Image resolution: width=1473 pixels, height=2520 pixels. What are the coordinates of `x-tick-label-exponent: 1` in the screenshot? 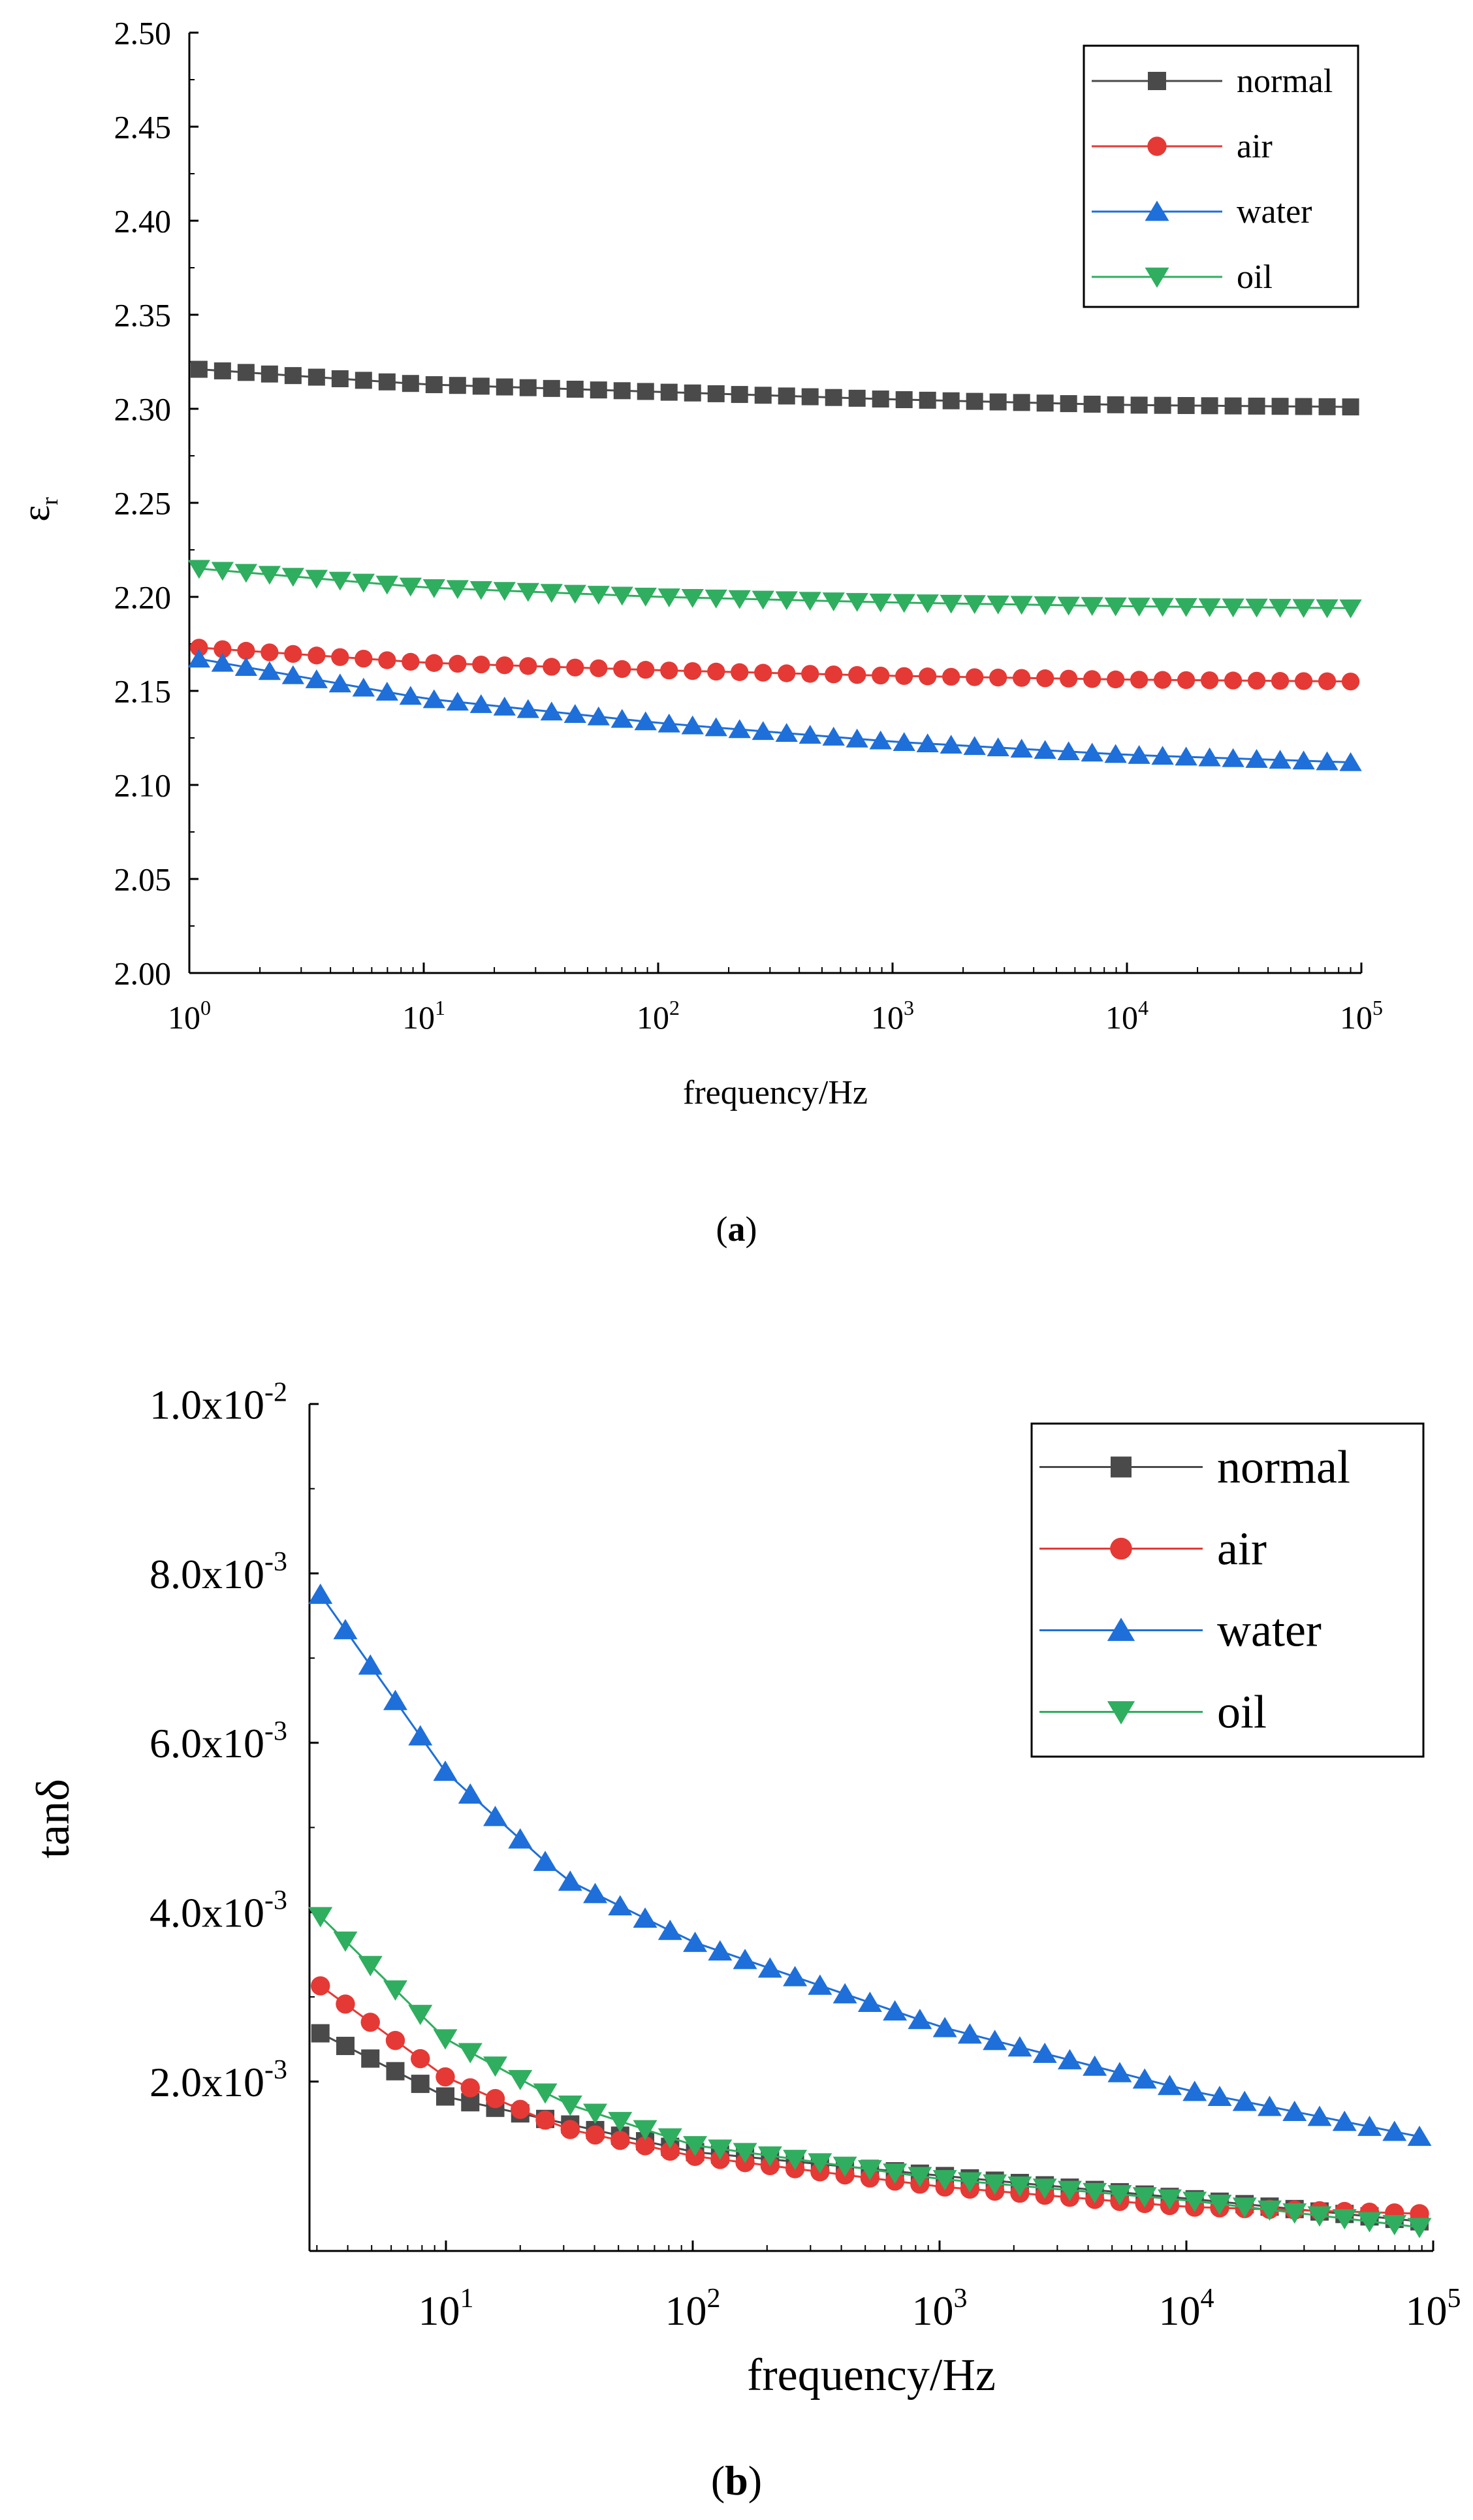 It's located at (466, 2299).